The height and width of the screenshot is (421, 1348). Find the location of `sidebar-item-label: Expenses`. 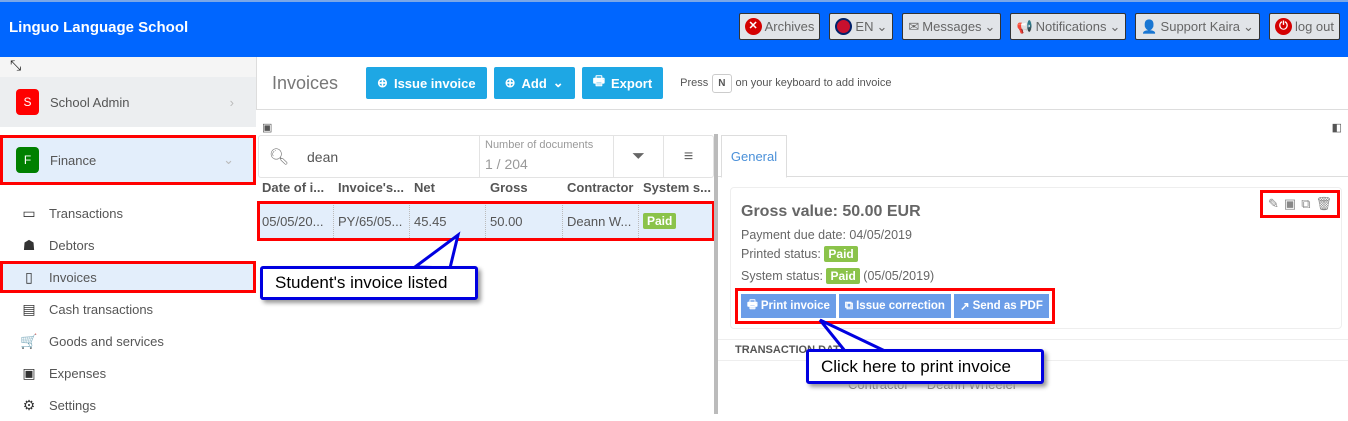

sidebar-item-label: Expenses is located at coordinates (78, 373).